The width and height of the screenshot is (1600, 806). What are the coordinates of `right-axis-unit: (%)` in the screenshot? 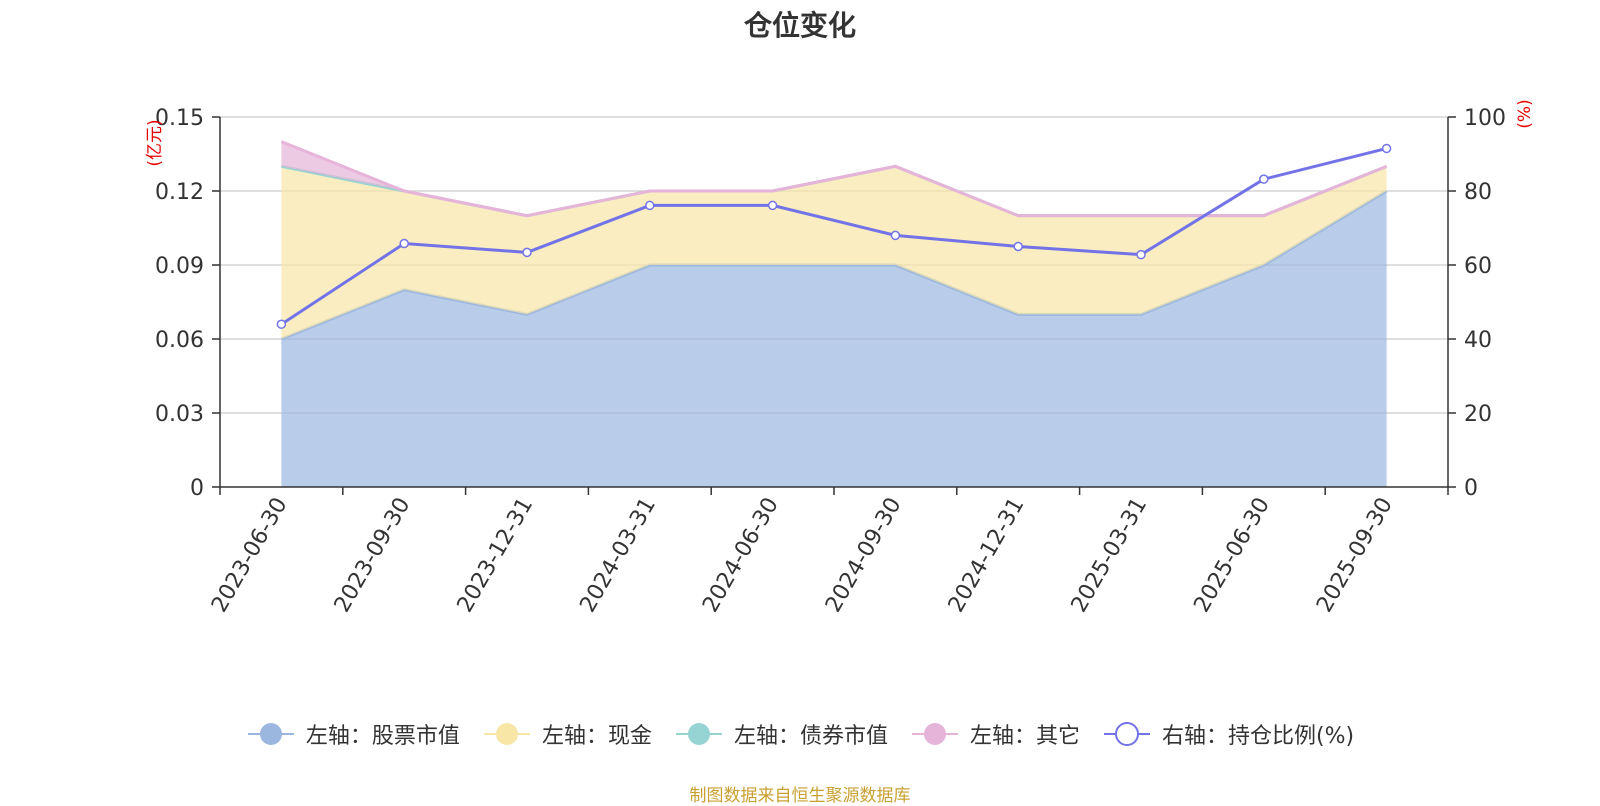 It's located at (1525, 113).